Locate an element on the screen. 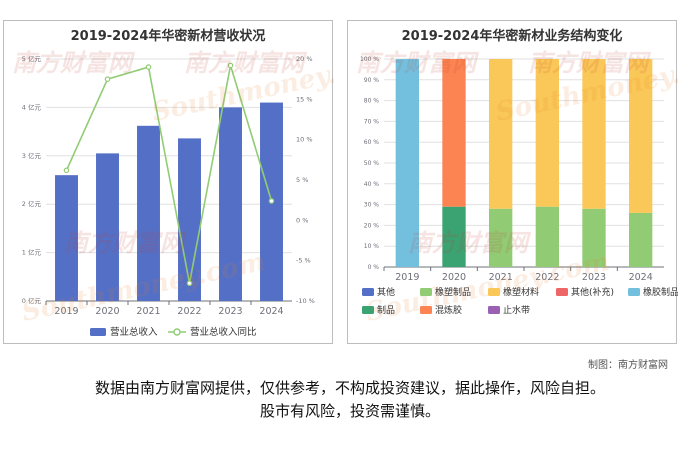 The width and height of the screenshot is (700, 467). y-left-tick-label: 2 亿元 is located at coordinates (32, 203).